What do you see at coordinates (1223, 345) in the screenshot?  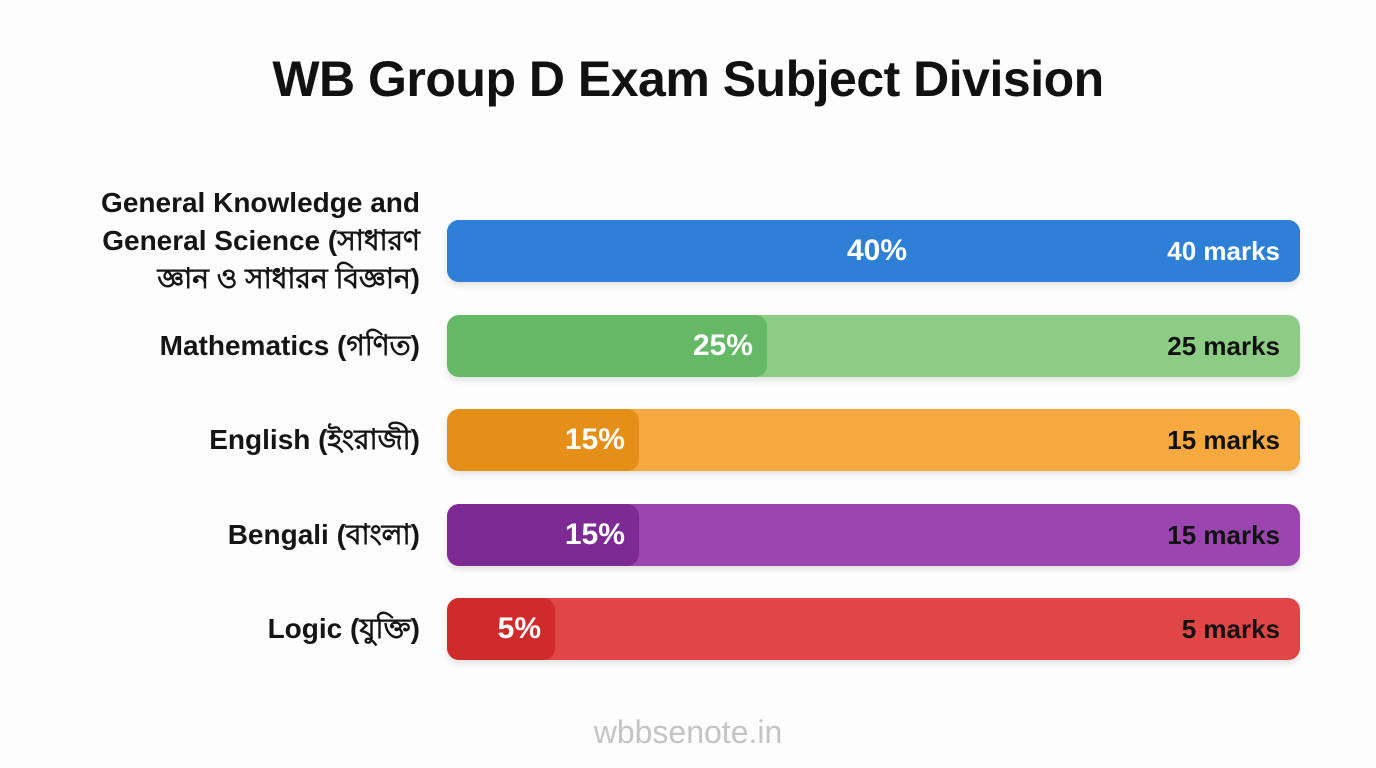 I see `marks-label: 25 marks` at bounding box center [1223, 345].